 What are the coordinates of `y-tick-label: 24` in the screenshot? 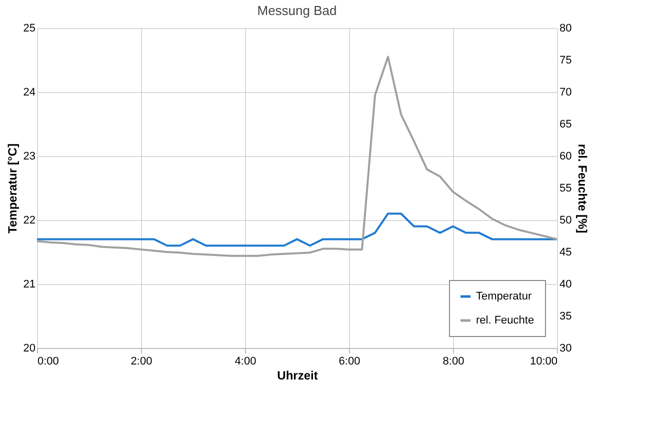 It's located at (29, 92).